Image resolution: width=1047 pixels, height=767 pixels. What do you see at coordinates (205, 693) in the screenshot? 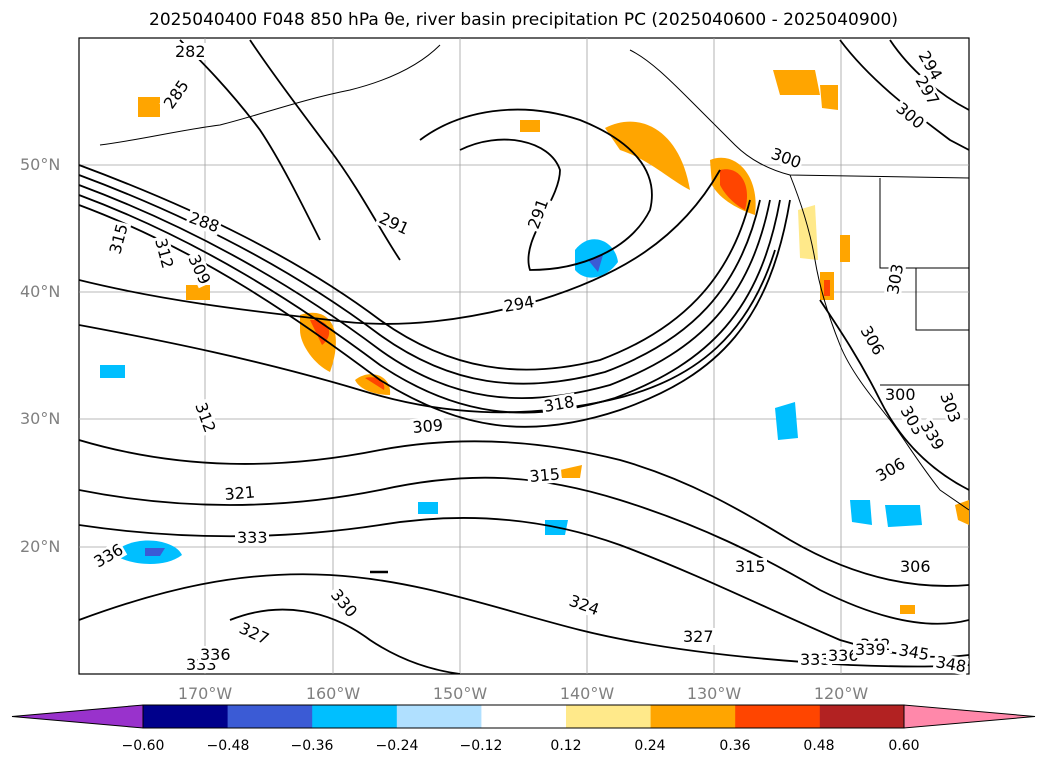
I see `lon-label-170w: 170°W` at bounding box center [205, 693].